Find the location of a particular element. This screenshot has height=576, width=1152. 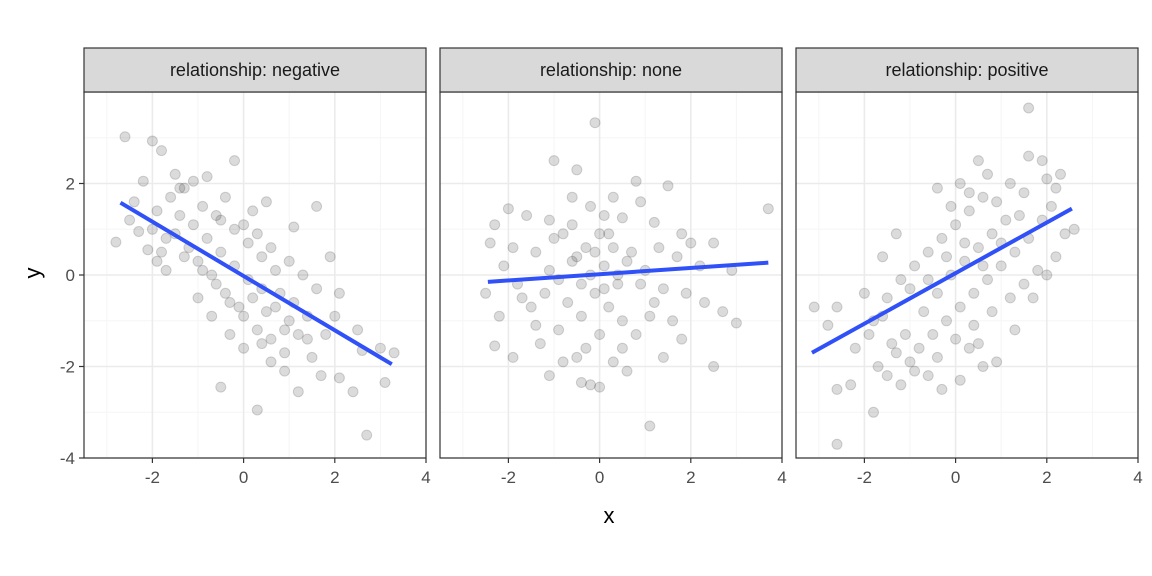

fit-line is located at coordinates (256, 283).